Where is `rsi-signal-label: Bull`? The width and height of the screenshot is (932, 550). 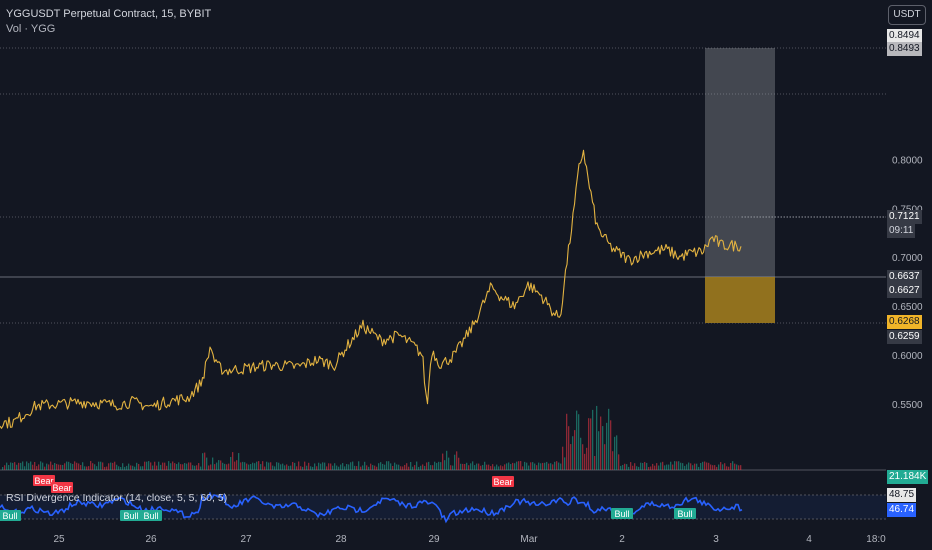 rsi-signal-label: Bull is located at coordinates (130, 516).